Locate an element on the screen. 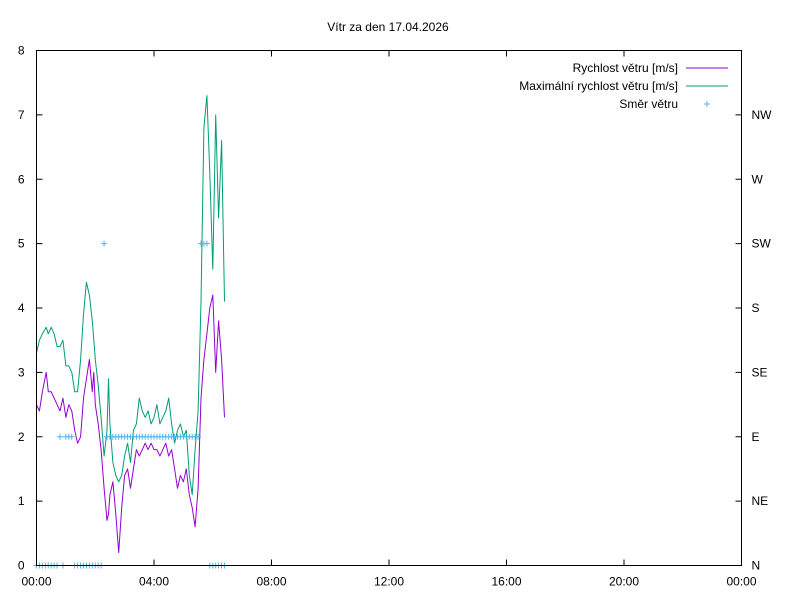 The height and width of the screenshot is (600, 800). y-left-tick-label: 7 is located at coordinates (21, 115).